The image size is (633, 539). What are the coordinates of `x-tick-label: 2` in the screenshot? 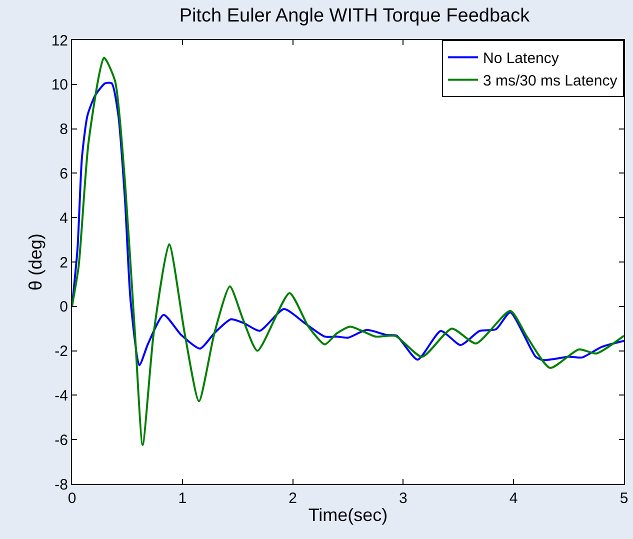 It's located at (292, 498).